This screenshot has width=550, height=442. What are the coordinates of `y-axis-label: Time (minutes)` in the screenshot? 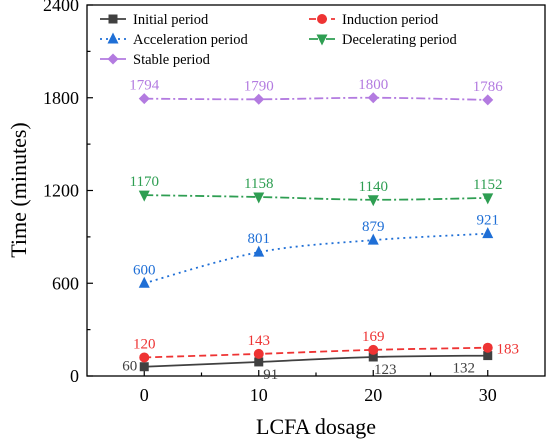 It's located at (18, 189).